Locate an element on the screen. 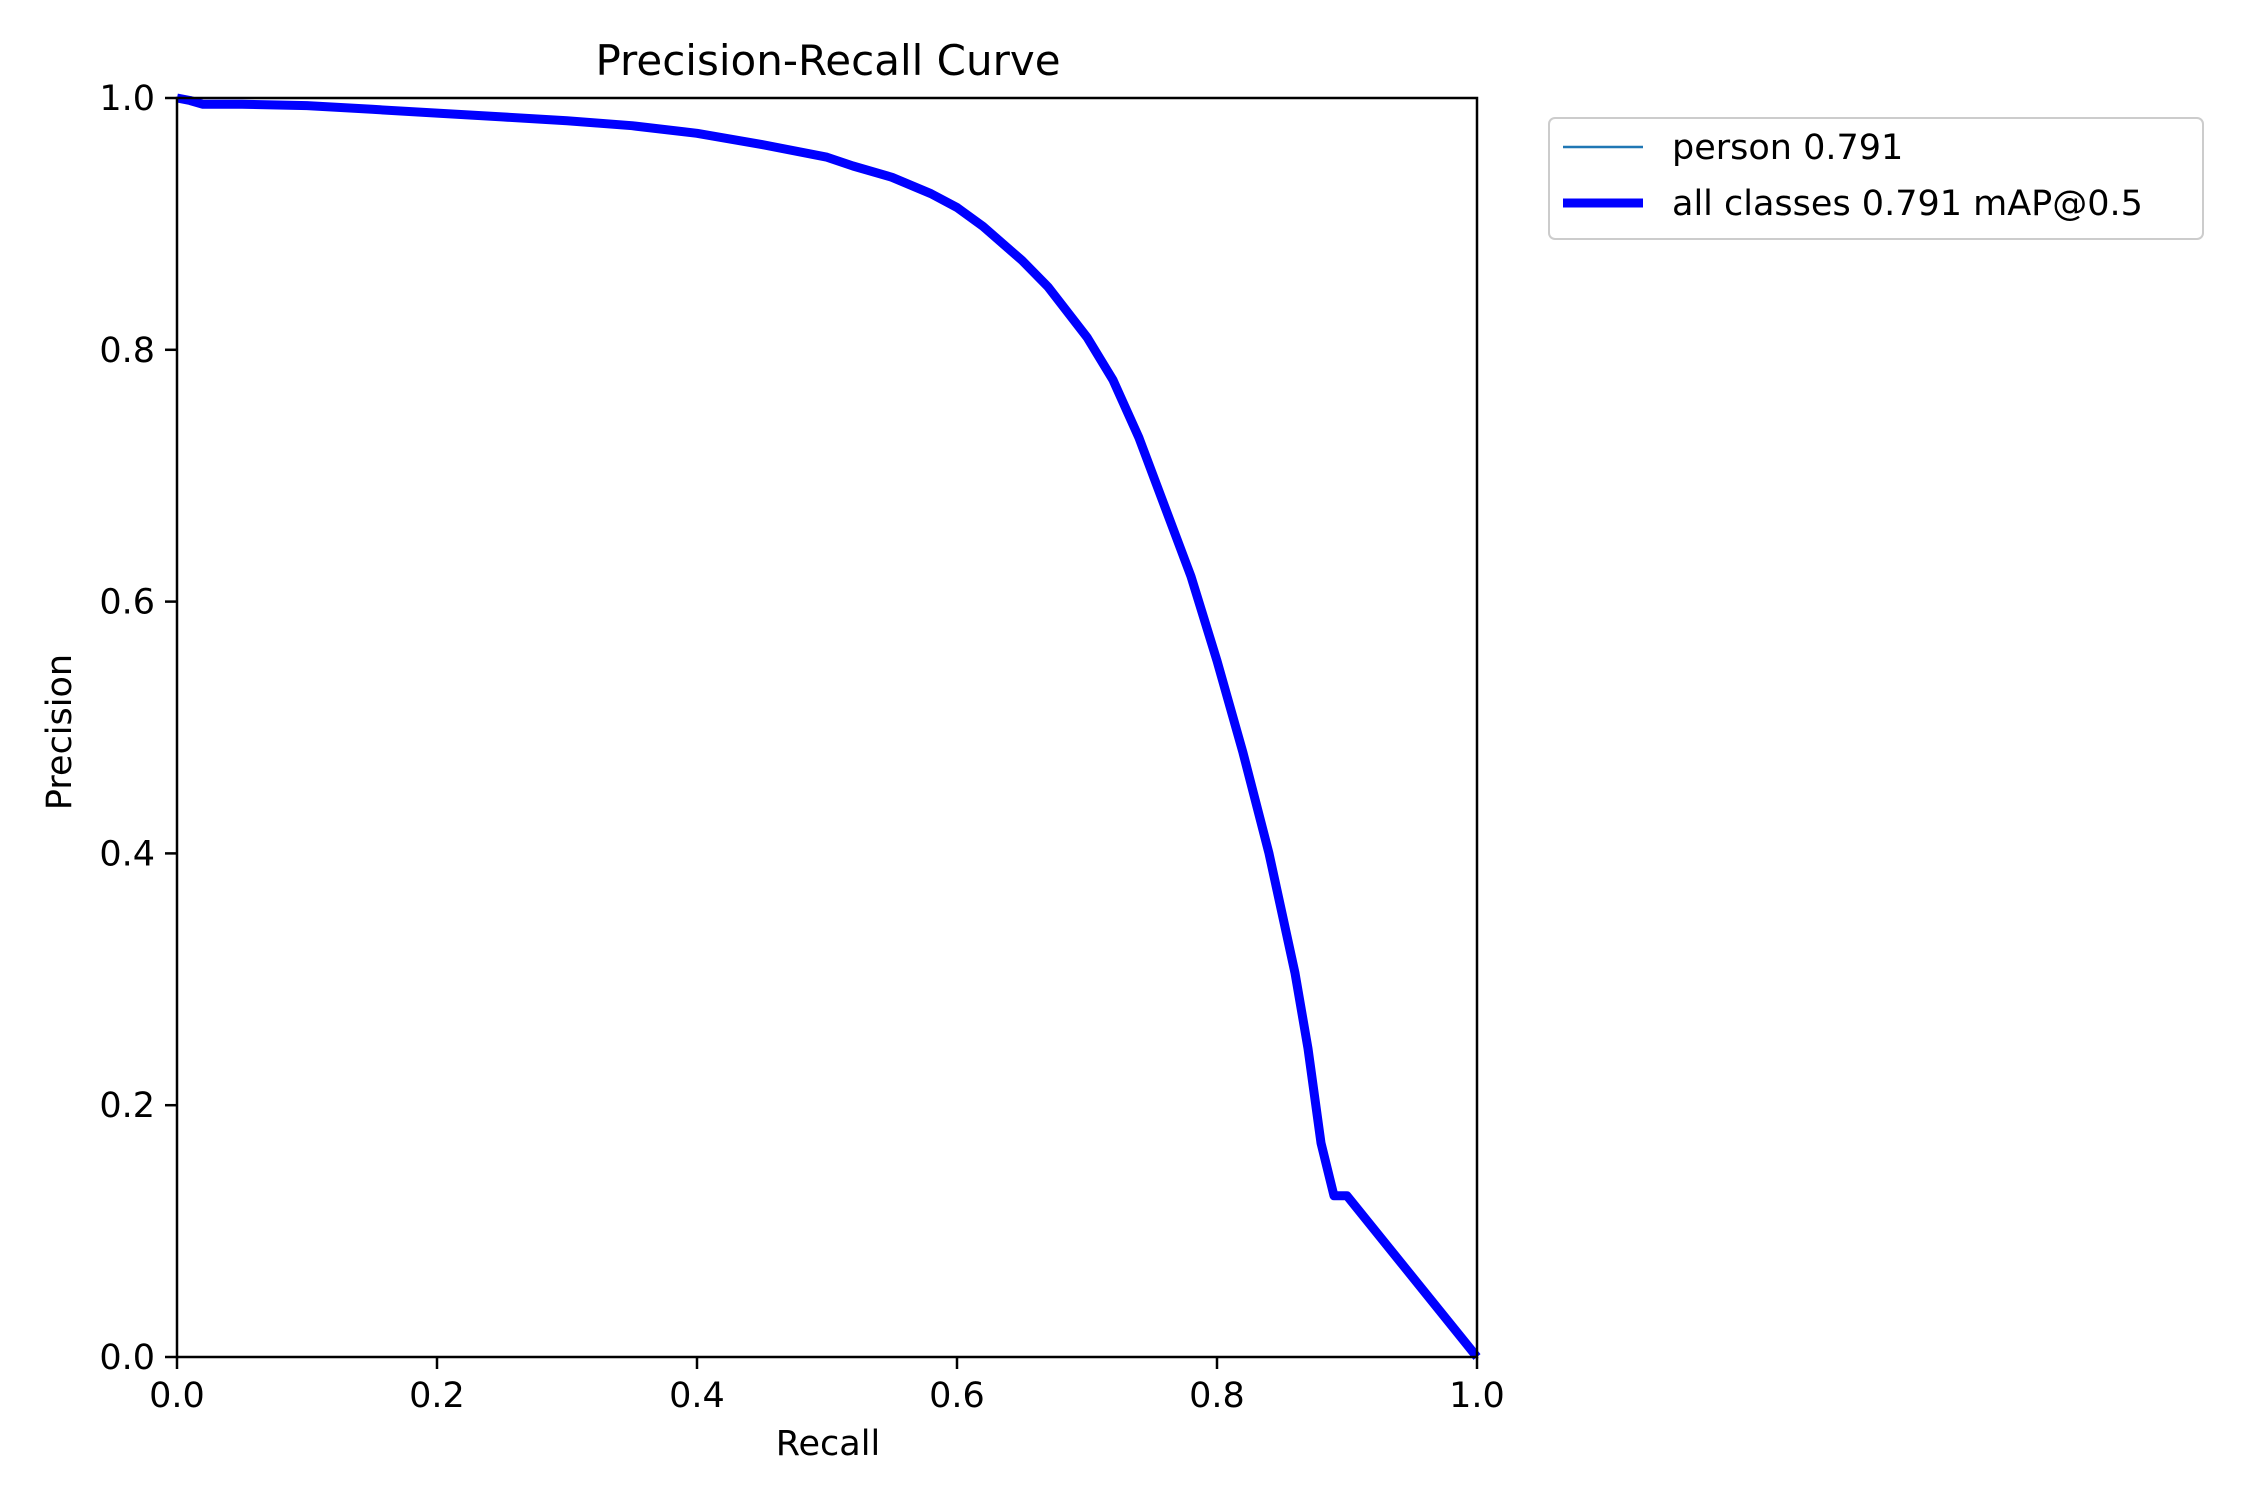 The image size is (2250, 1500). y-axis-label: Precision is located at coordinates (60, 732).